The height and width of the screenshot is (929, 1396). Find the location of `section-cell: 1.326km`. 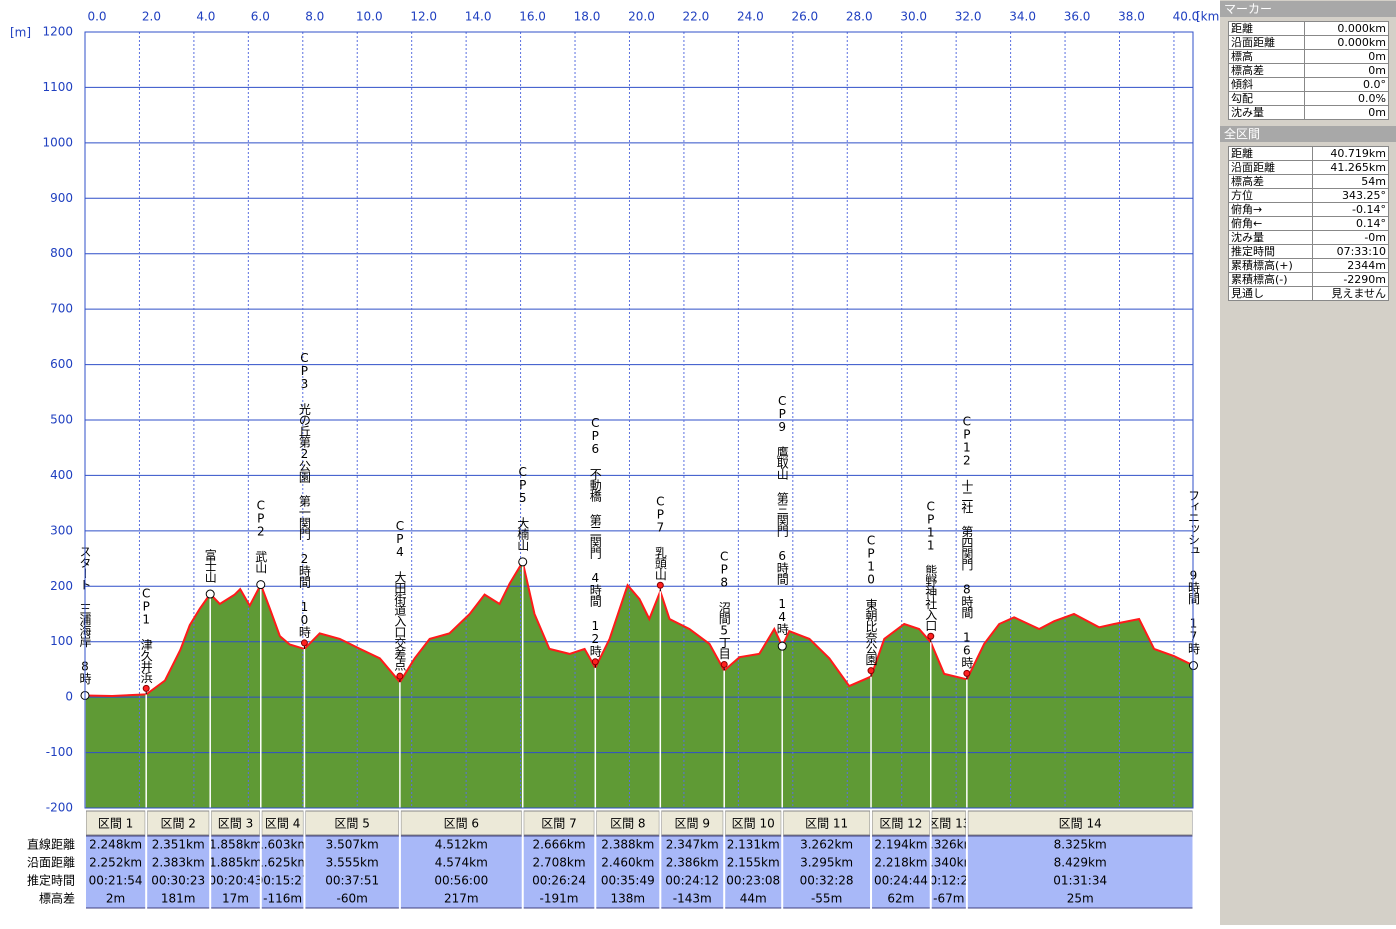

section-cell: 1.326km is located at coordinates (948, 845).